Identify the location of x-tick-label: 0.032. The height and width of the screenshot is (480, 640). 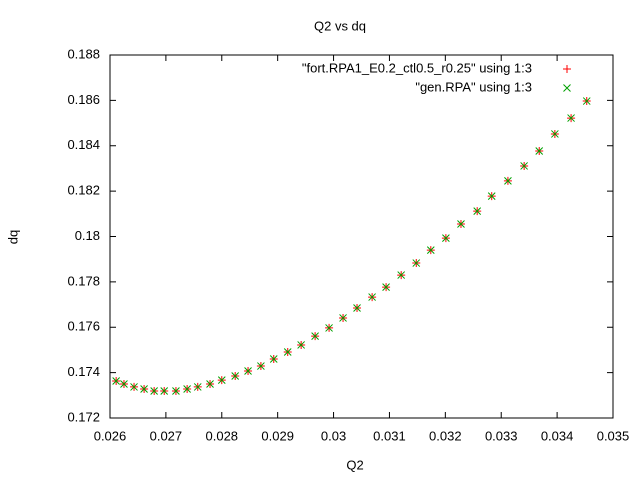
(445, 435).